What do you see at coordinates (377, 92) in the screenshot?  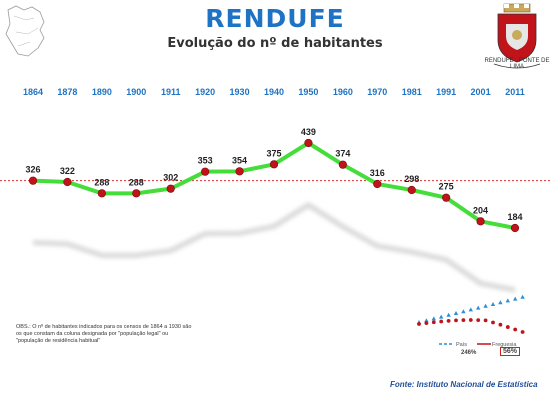 I see `x-tick-label: 1970` at bounding box center [377, 92].